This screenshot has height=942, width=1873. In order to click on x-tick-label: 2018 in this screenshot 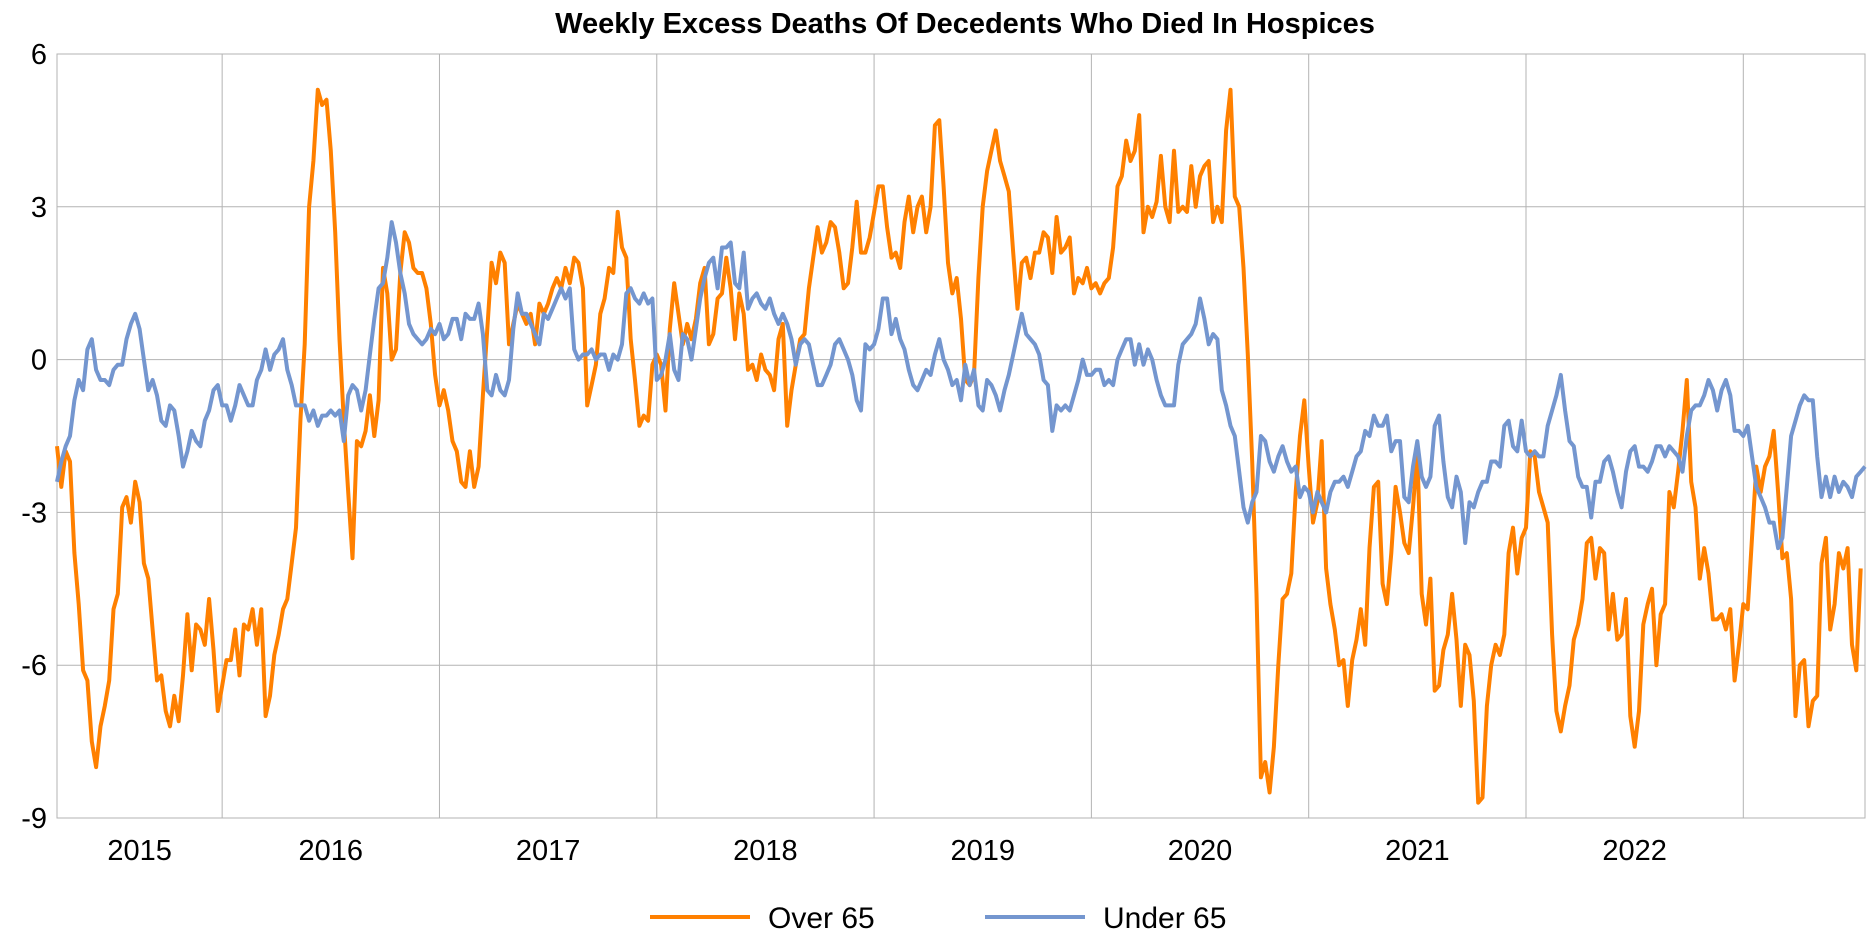, I will do `click(765, 851)`.